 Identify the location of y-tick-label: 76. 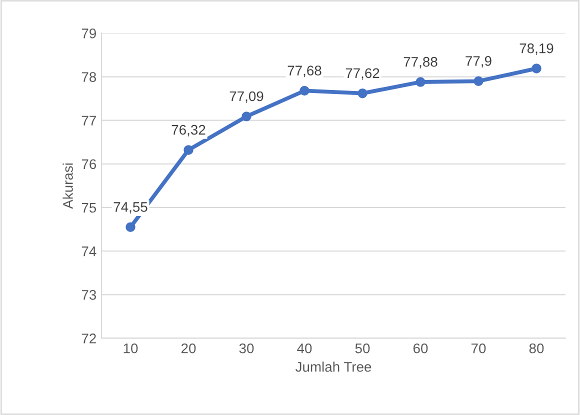
(89, 164).